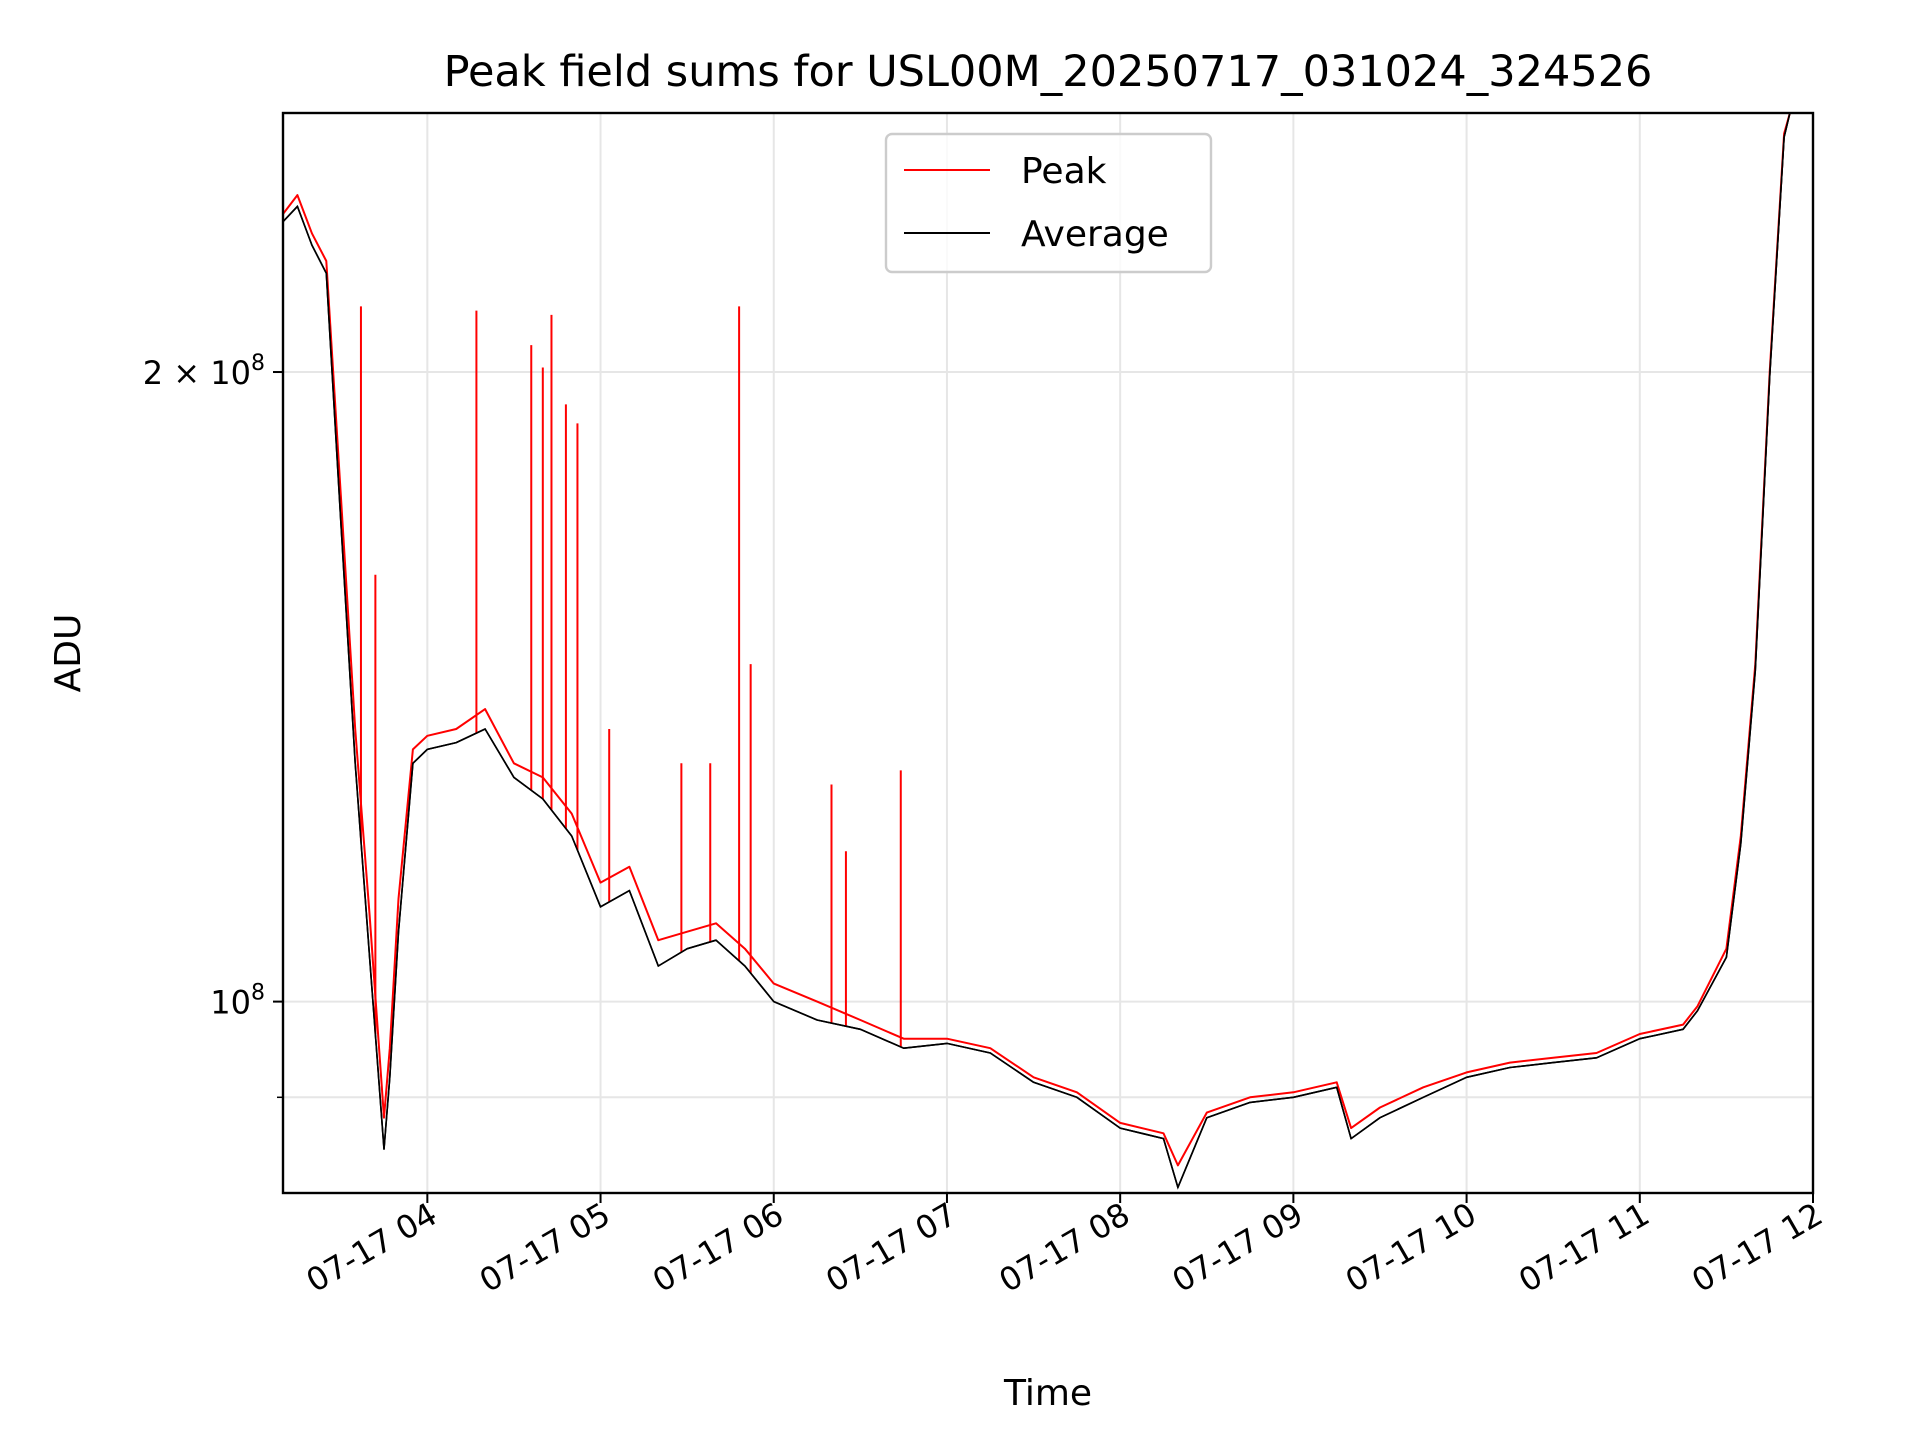 Image resolution: width=1920 pixels, height=1444 pixels. I want to click on legend-label-average: Average, so click(1095, 234).